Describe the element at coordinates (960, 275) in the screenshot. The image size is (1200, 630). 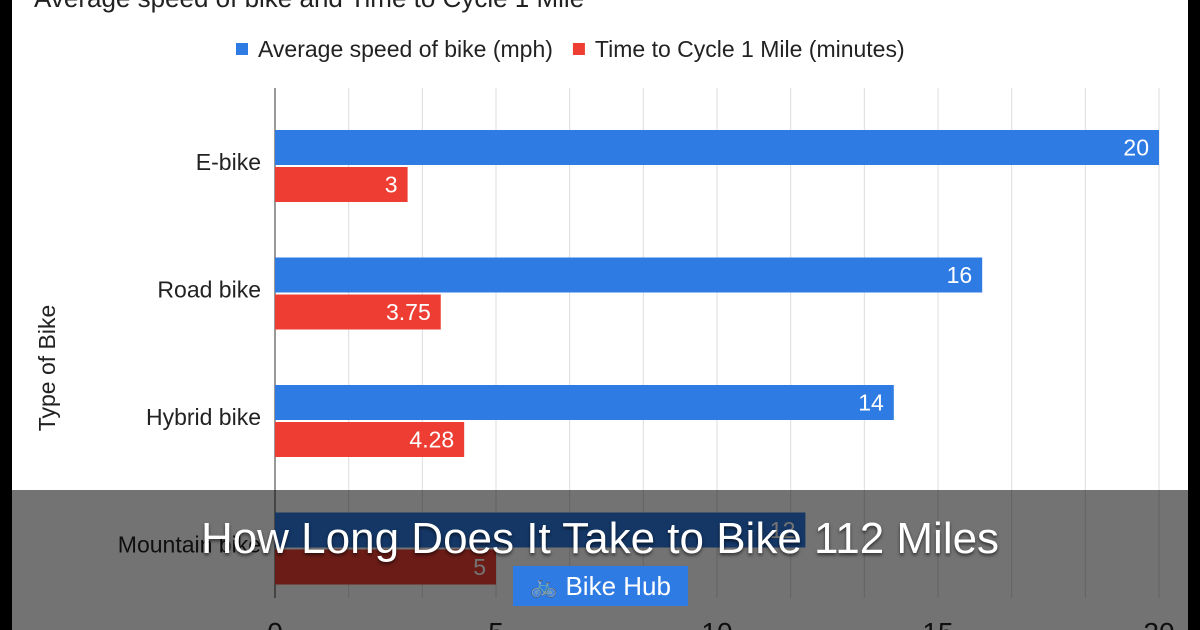
I see `data-label: 16` at that location.